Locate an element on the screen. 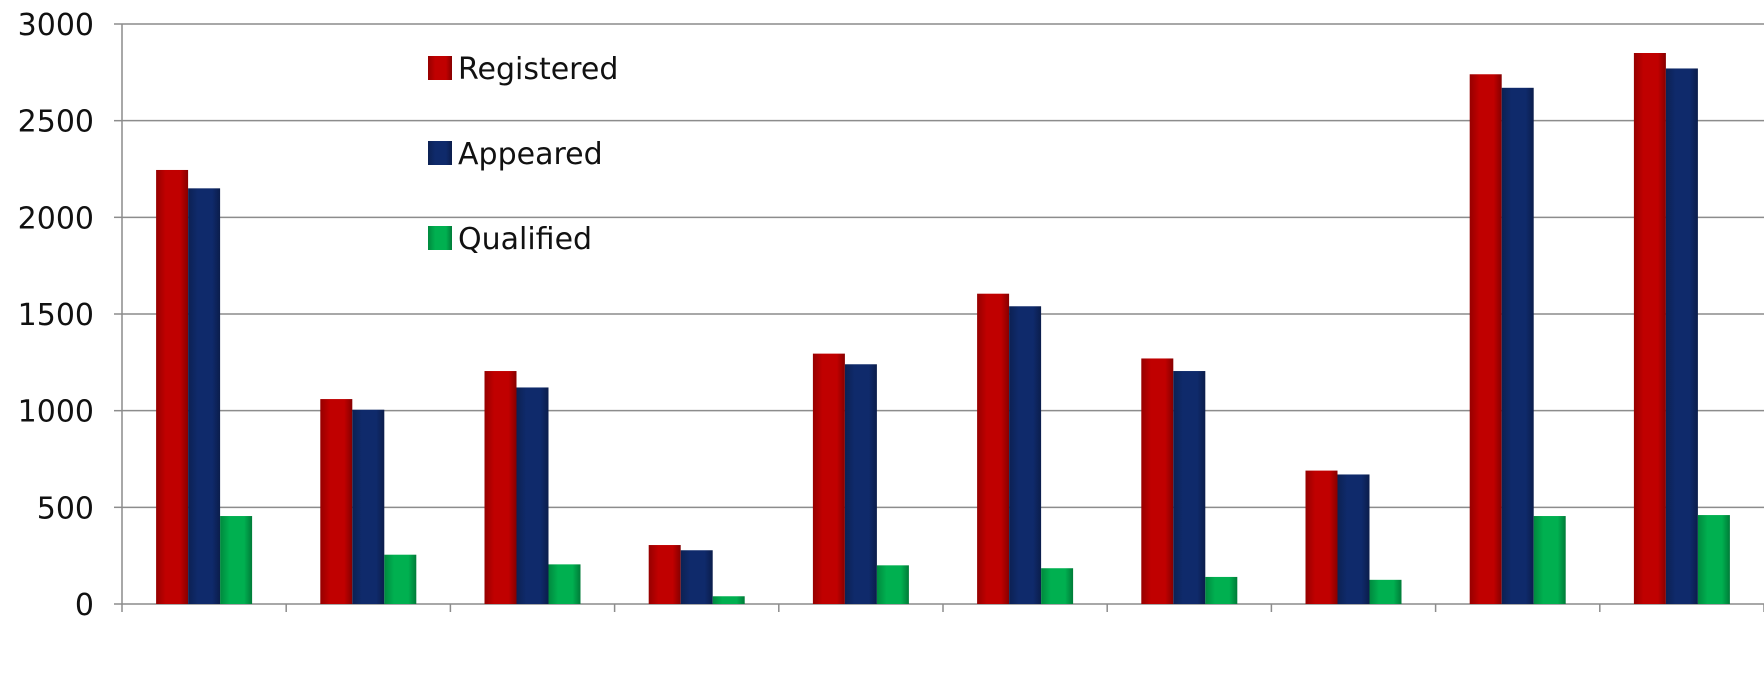 The height and width of the screenshot is (682, 1764). legend: Registered Appeared Qualified is located at coordinates (523, 154).